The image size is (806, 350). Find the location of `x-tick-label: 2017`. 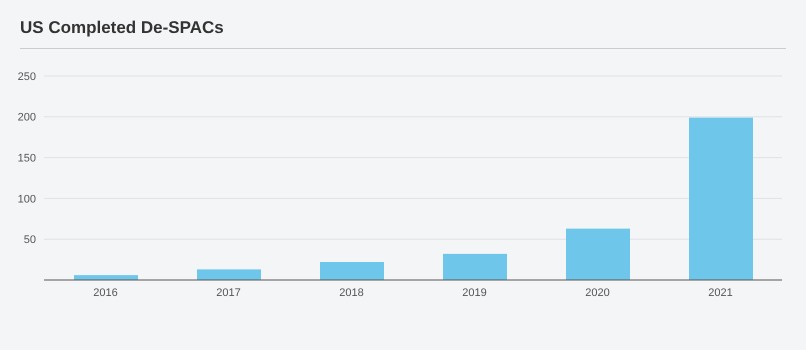

x-tick-label: 2017 is located at coordinates (228, 292).